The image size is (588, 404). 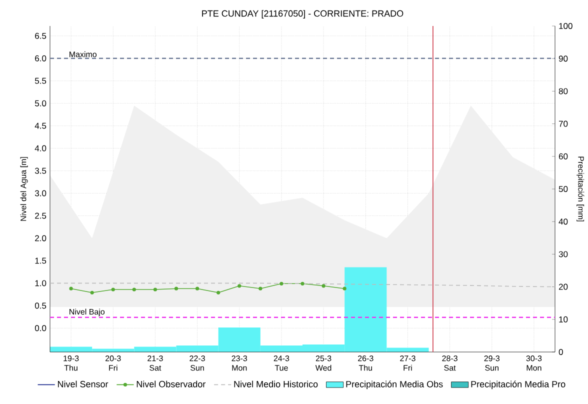 What do you see at coordinates (40, 58) in the screenshot?
I see `y-tick-label: 6.0` at bounding box center [40, 58].